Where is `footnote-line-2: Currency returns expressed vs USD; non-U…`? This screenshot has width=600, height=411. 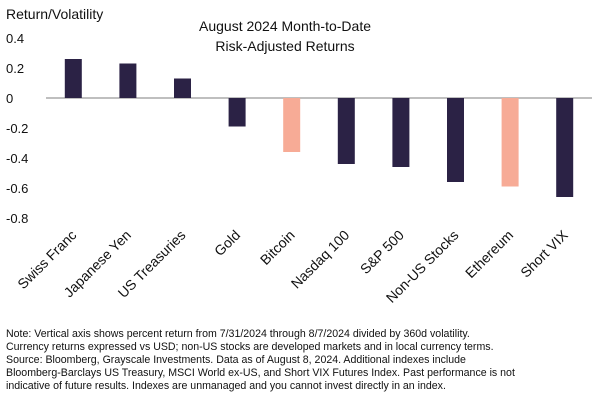 footnote-line-2: Currency returns expressed vs USD; non-U… is located at coordinates (250, 347).